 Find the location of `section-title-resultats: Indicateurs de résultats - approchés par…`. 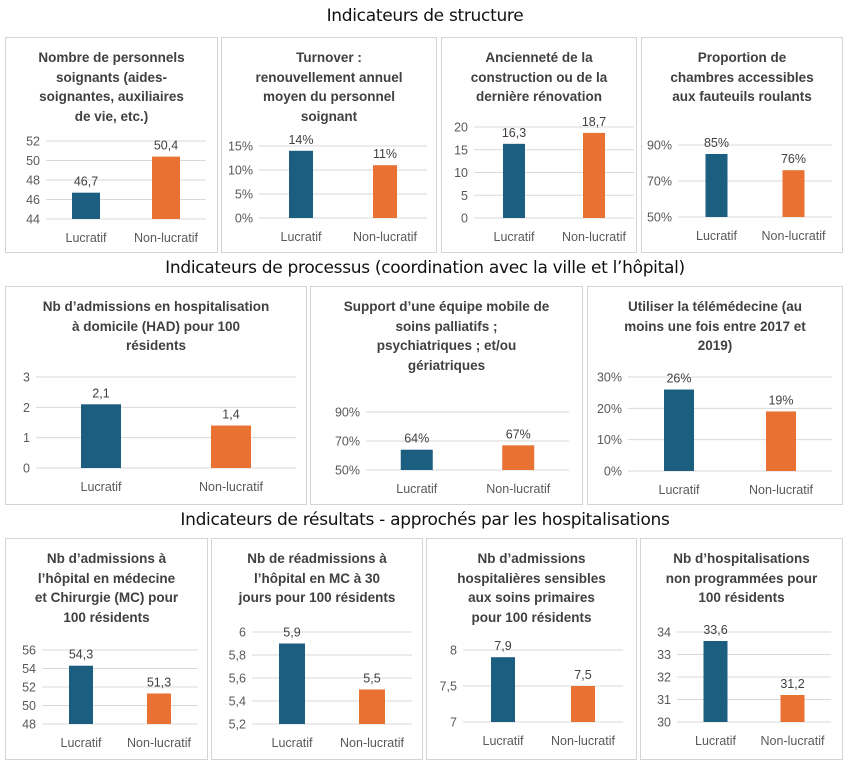

section-title-resultats: Indicateurs de résultats - approchés par… is located at coordinates (425, 520).